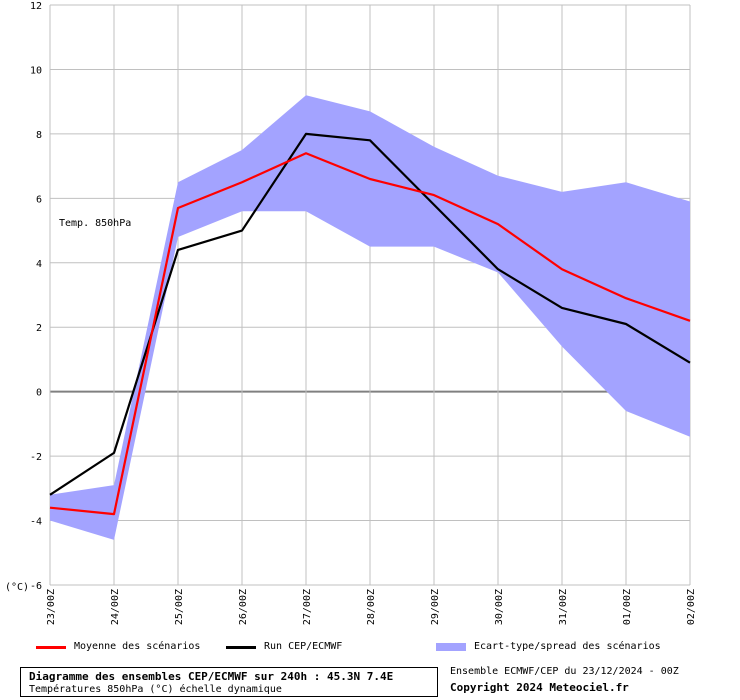 This screenshot has height=700, width=740. What do you see at coordinates (499, 607) in the screenshot?
I see `x-tick-label: 30/00Z` at bounding box center [499, 607].